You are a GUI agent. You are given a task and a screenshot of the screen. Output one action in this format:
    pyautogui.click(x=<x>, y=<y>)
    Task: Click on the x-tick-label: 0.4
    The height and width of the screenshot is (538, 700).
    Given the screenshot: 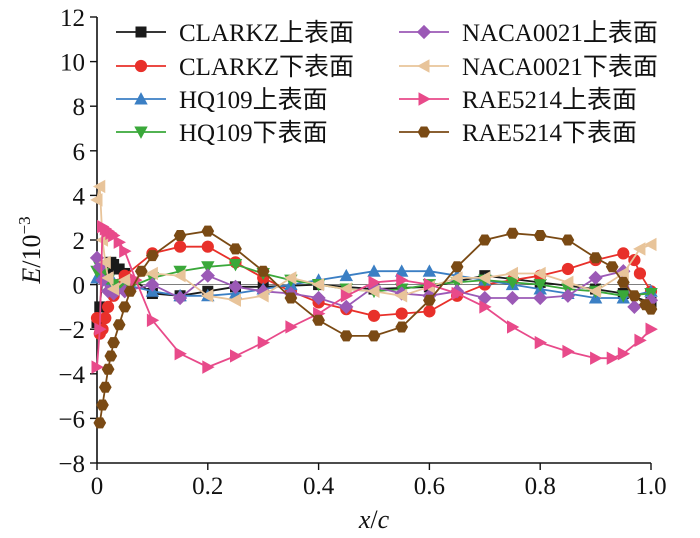 What is the action you would take?
    pyautogui.click(x=319, y=486)
    